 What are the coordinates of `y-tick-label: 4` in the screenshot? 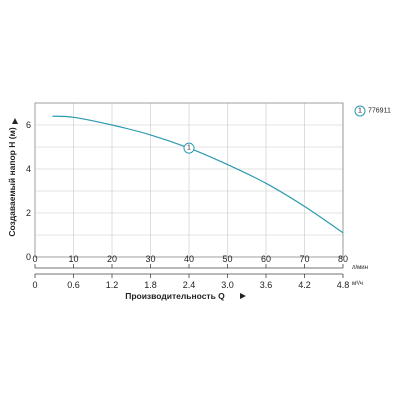 It's located at (28, 169).